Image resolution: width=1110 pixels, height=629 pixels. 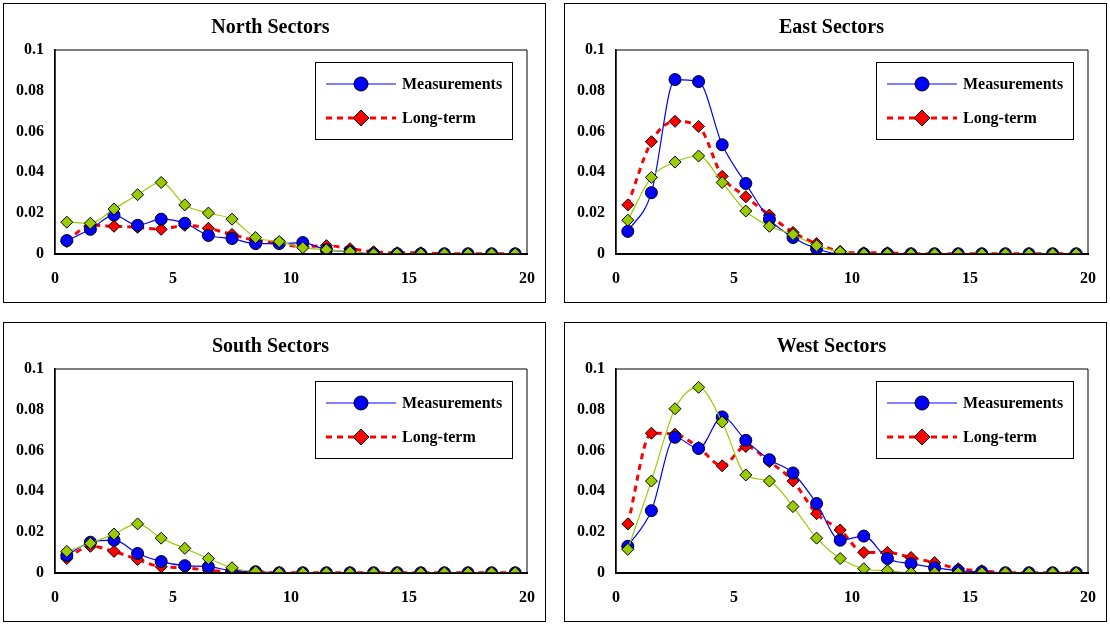 I want to click on chart-title: South Sectors, so click(x=270, y=345).